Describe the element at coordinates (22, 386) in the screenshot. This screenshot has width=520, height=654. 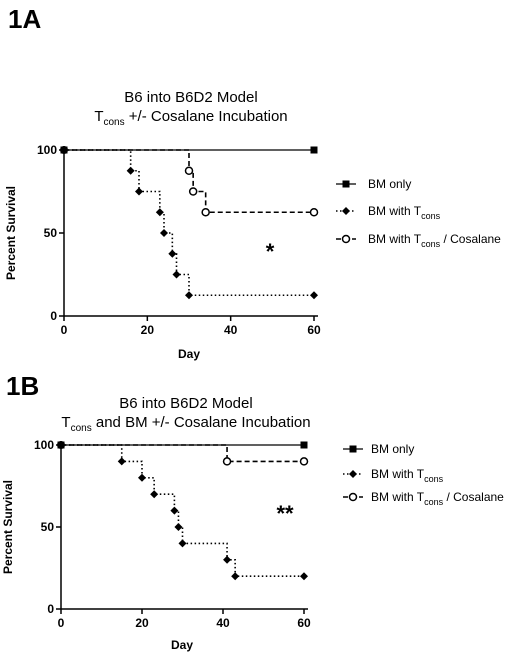
I see `panel-label: 1B` at that location.